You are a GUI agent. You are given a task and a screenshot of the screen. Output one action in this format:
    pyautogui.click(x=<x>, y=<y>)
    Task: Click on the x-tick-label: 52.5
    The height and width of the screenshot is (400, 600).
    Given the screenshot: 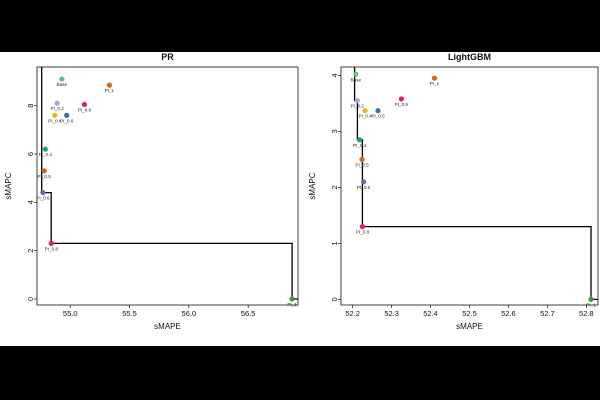 What is the action you would take?
    pyautogui.click(x=469, y=313)
    